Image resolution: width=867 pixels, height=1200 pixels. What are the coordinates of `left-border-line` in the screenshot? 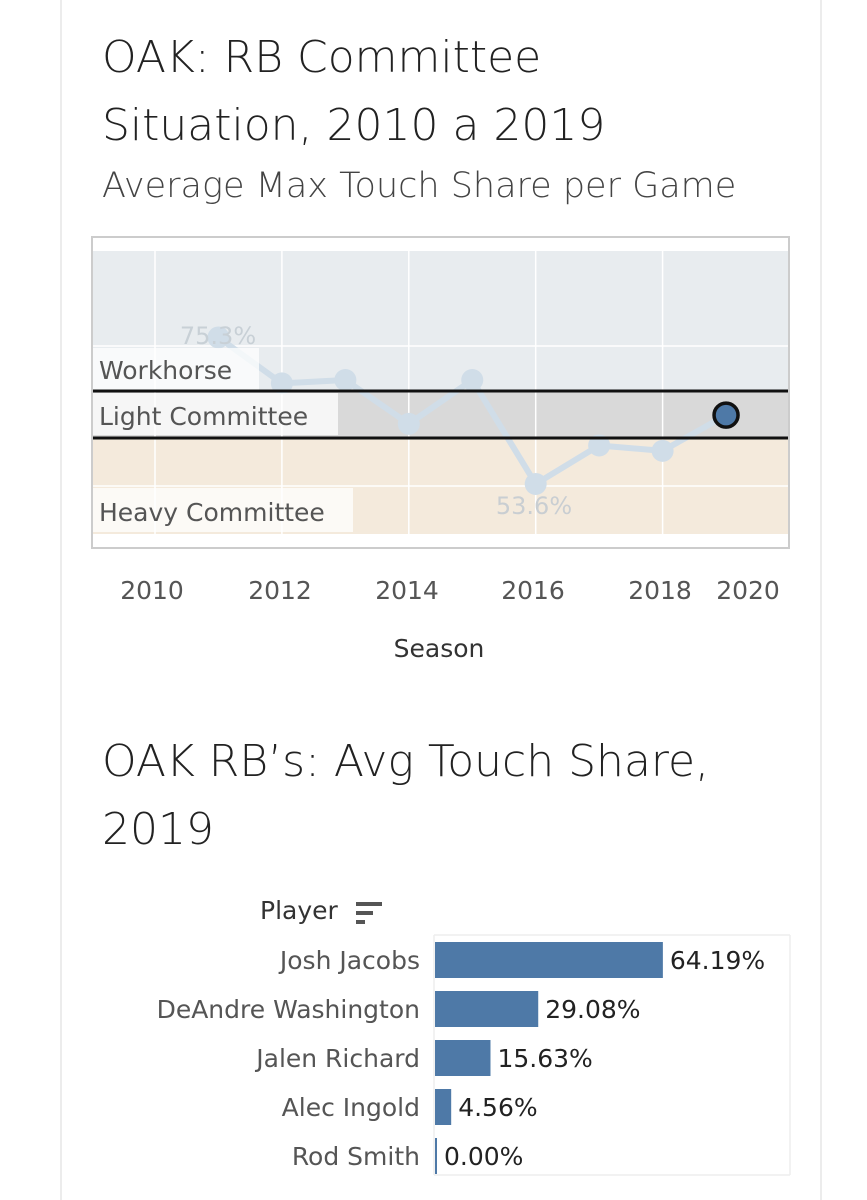 It's located at (61, 600).